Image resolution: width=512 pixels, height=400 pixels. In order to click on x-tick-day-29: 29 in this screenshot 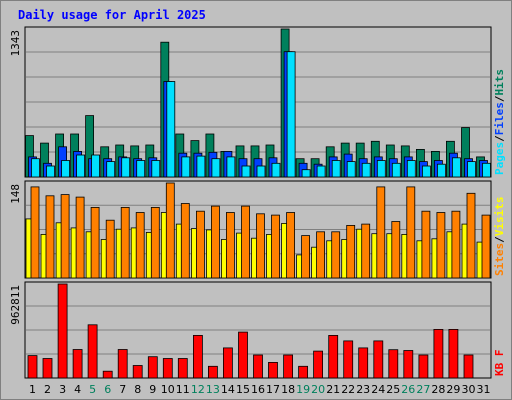, I will do `click(453, 389)`.